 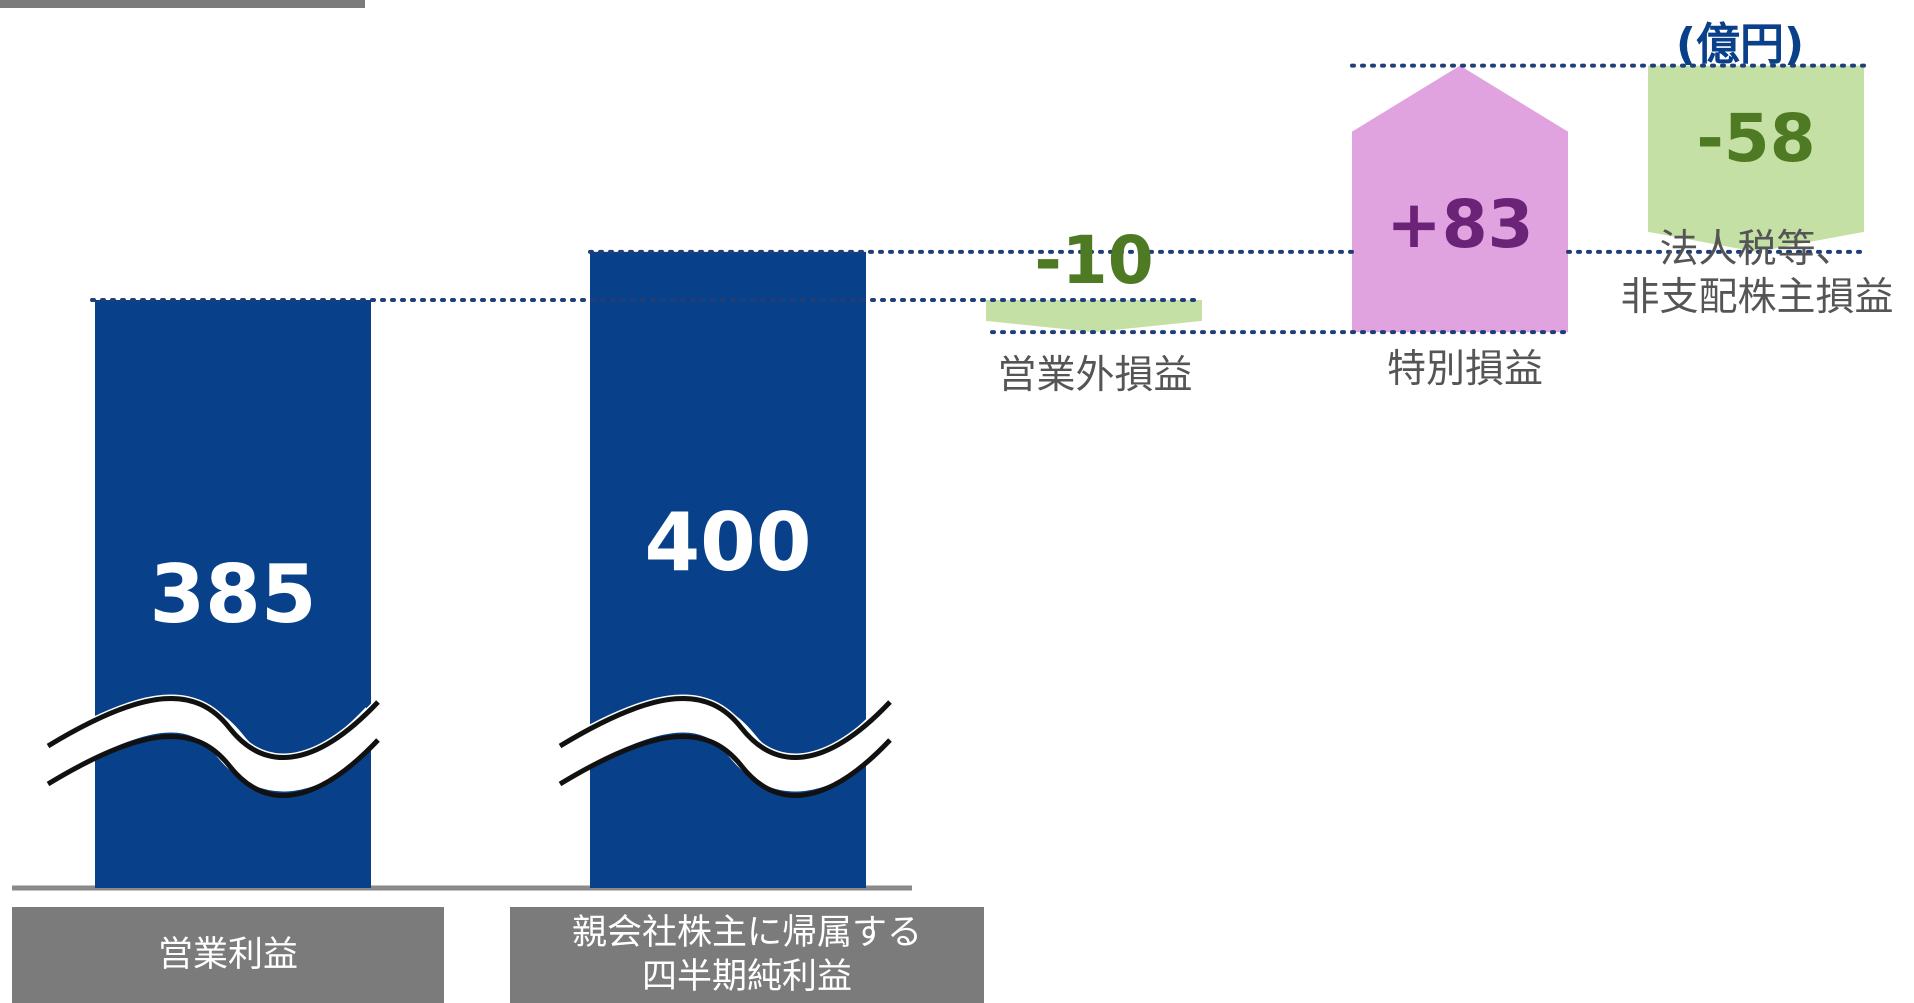 I want to click on unit-label: (億円), so click(x=1740, y=44).